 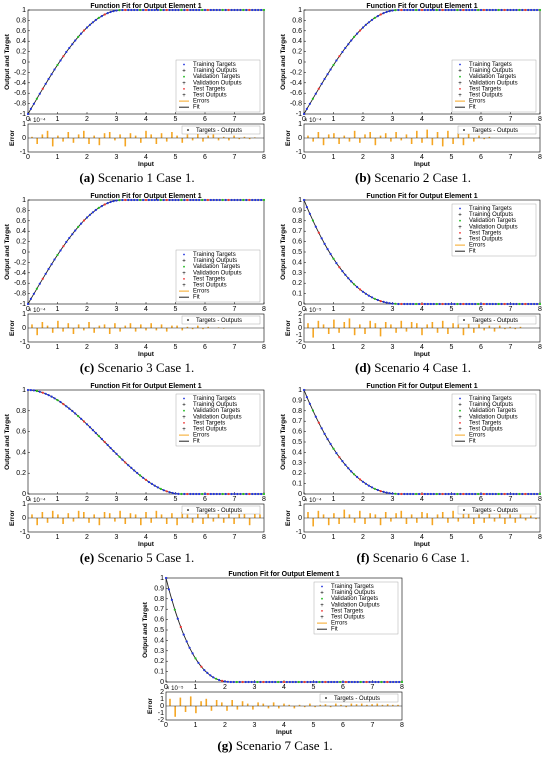 What do you see at coordinates (205, 347) in the screenshot?
I see `error-x-tick-label: 6` at bounding box center [205, 347].